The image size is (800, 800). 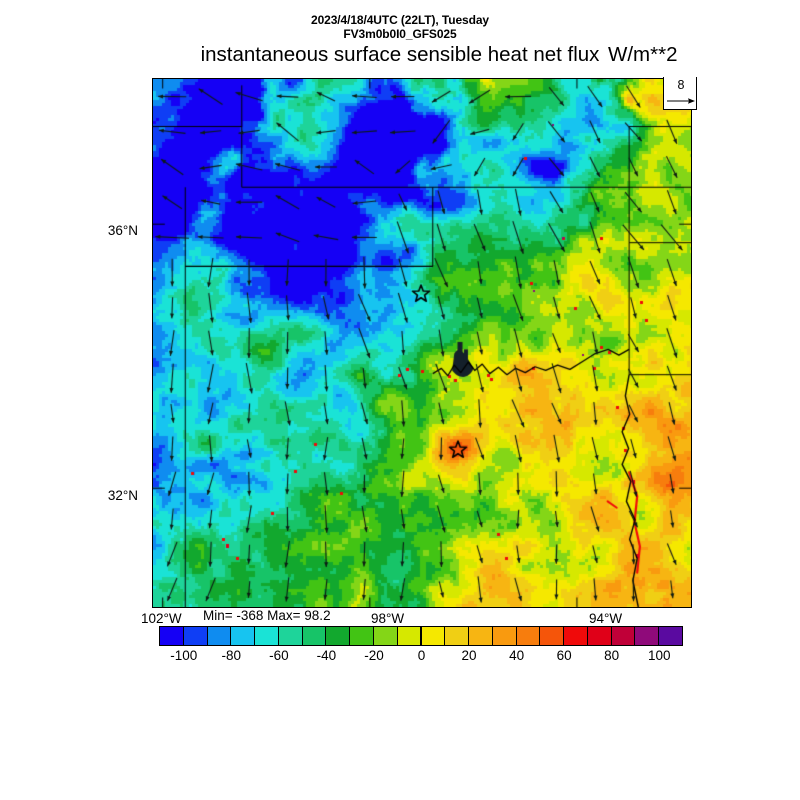 I want to click on lon-tick-label-102w: 102°W, so click(x=161, y=618).